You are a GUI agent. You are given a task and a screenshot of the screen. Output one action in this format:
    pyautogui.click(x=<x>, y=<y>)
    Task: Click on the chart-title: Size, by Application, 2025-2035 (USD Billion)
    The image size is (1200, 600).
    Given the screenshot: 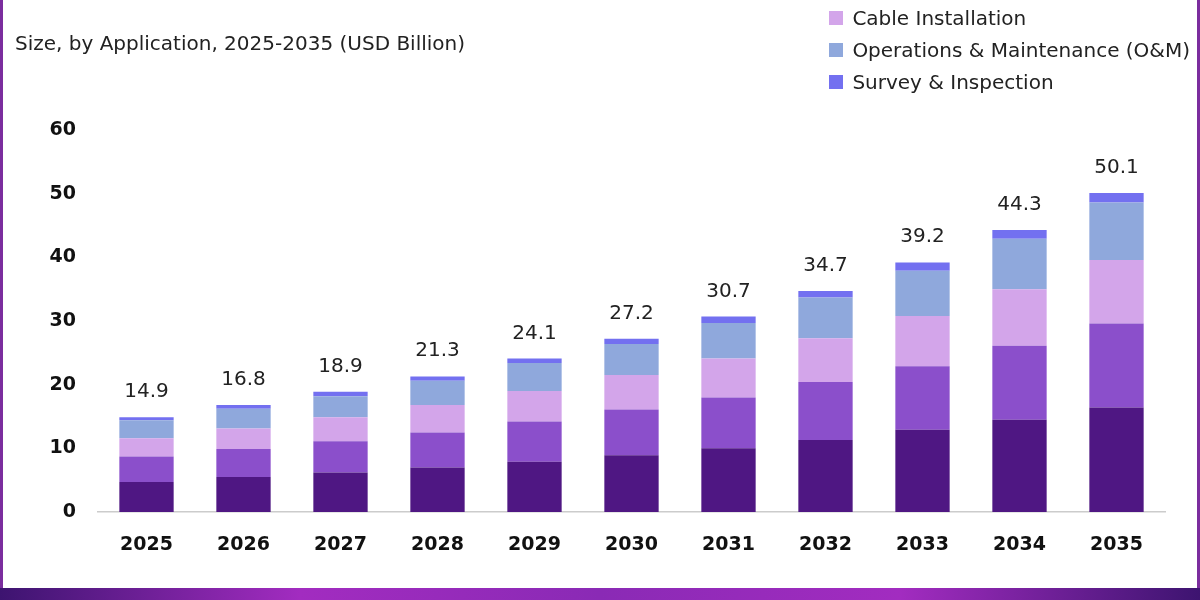 What is the action you would take?
    pyautogui.click(x=240, y=43)
    